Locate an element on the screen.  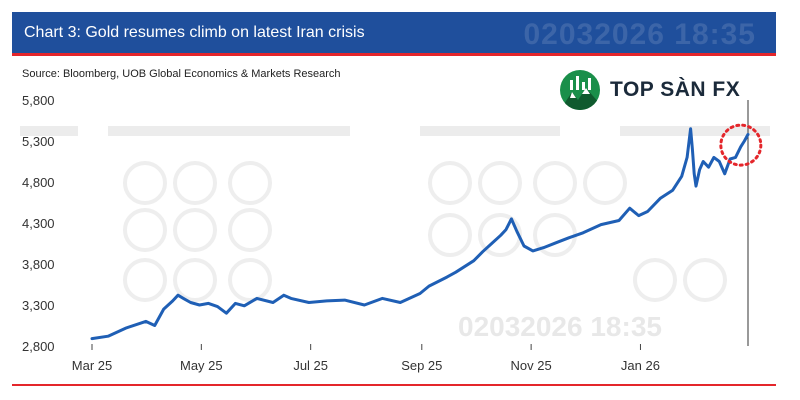
bottom-rule is located at coordinates (394, 385).